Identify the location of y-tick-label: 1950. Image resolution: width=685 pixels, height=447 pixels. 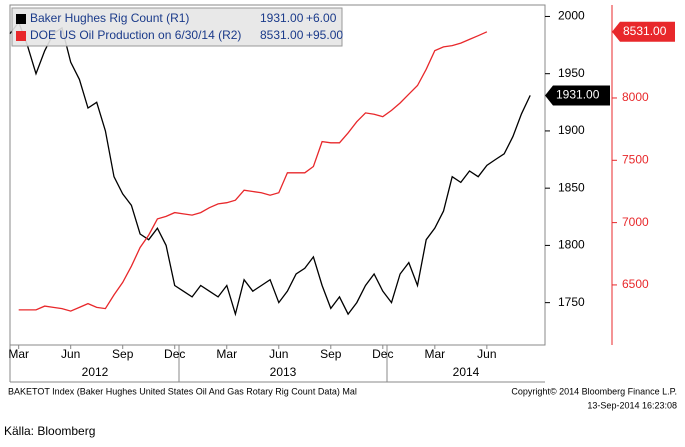
(571, 73).